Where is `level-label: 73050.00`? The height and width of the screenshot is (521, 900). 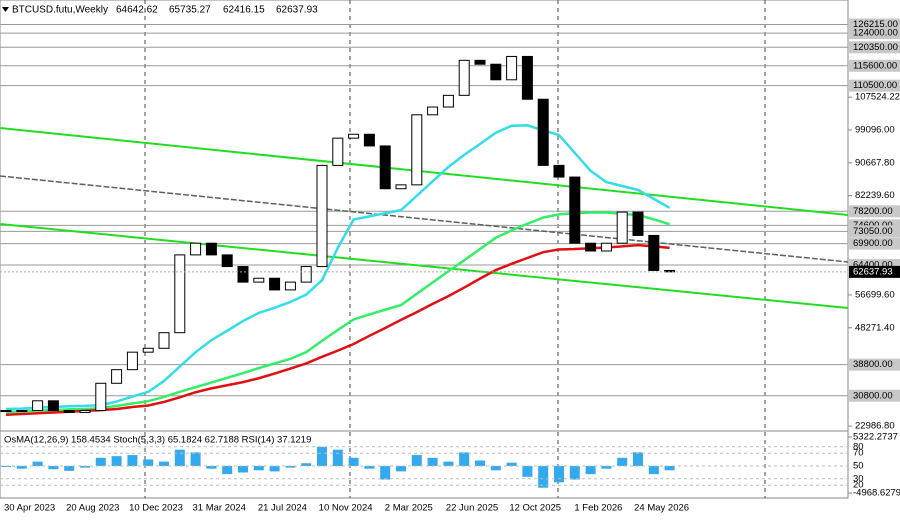 level-label: 73050.00 is located at coordinates (873, 231).